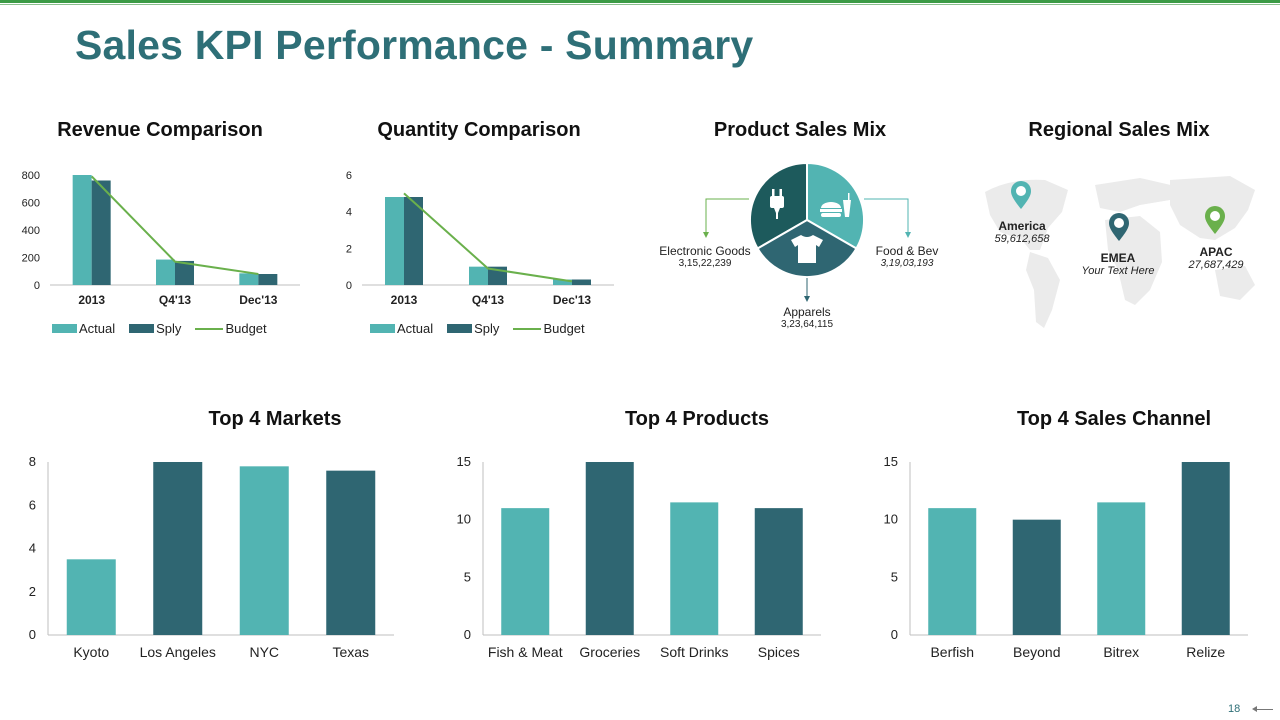 This screenshot has width=1280, height=720. I want to click on products-chart-title: Top 4 Products, so click(697, 419).